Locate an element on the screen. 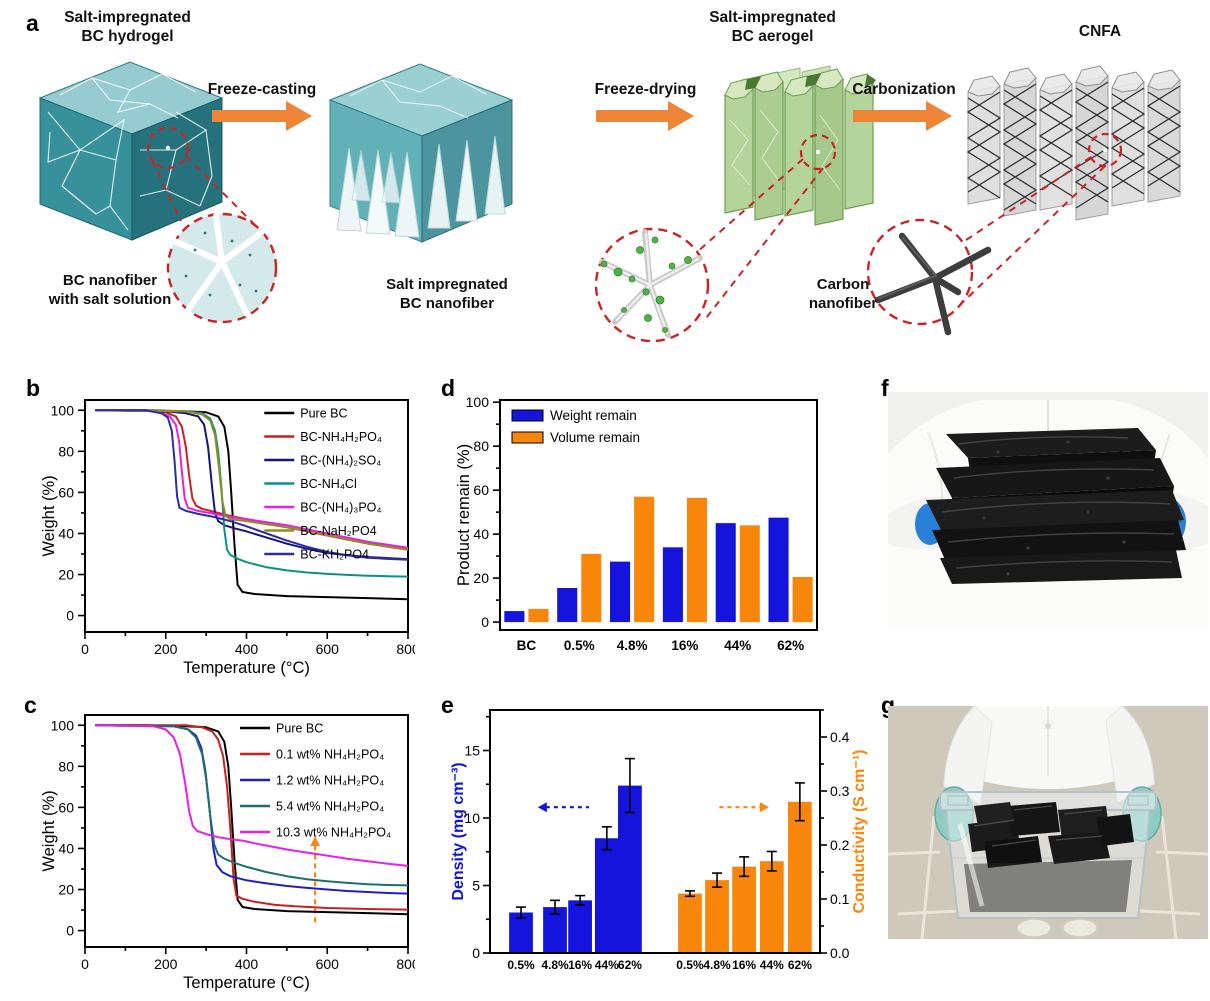  bc-hydrogel-cube is located at coordinates (131, 151).